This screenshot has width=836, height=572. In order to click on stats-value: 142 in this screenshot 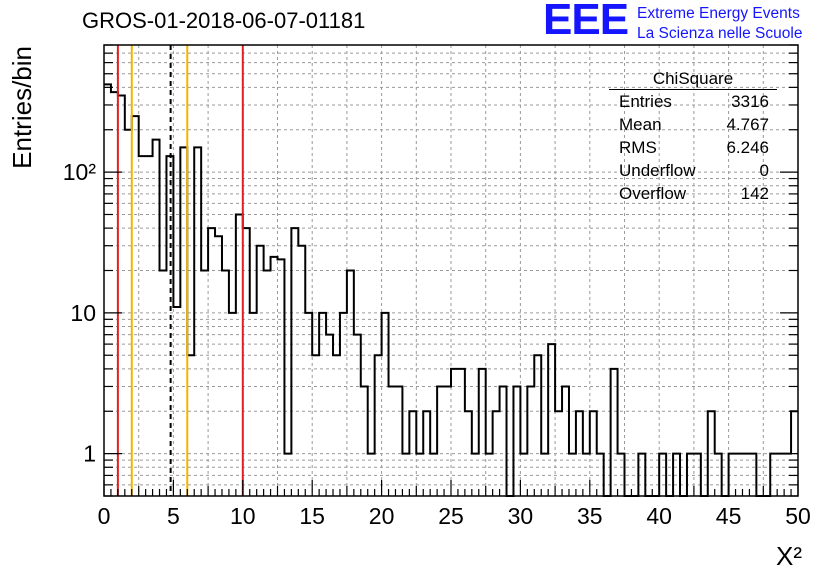, I will do `click(754, 193)`.